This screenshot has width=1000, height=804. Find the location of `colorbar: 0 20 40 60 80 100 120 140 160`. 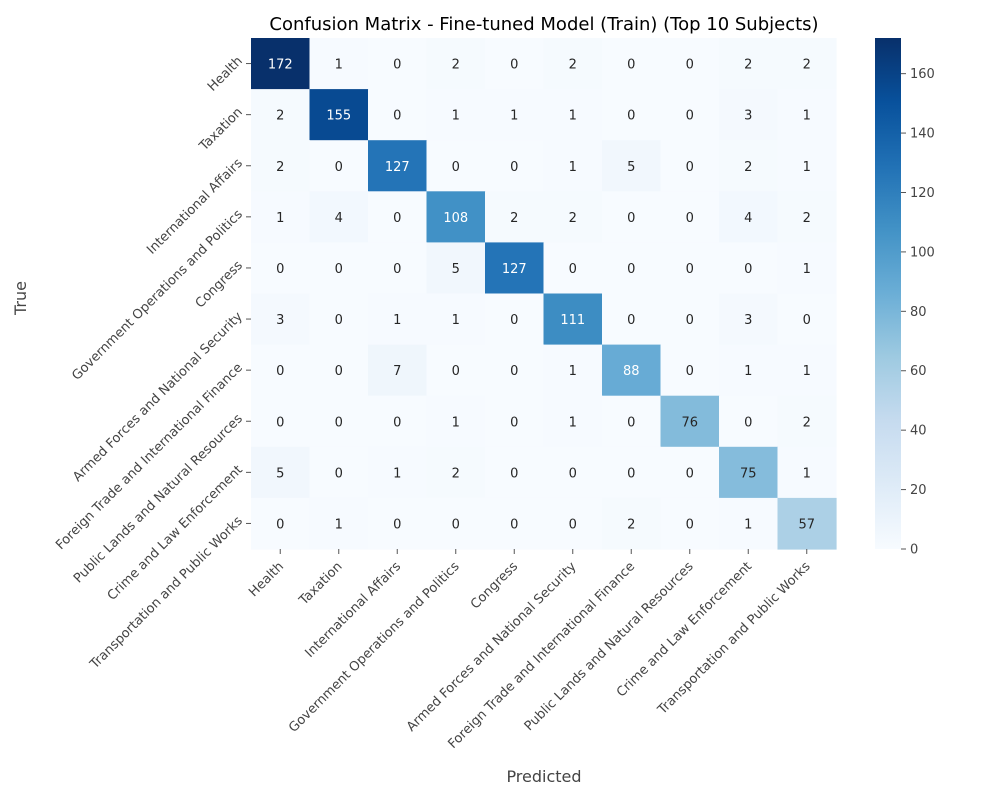

colorbar: 0 20 40 60 80 100 120 140 160 is located at coordinates (905, 298).